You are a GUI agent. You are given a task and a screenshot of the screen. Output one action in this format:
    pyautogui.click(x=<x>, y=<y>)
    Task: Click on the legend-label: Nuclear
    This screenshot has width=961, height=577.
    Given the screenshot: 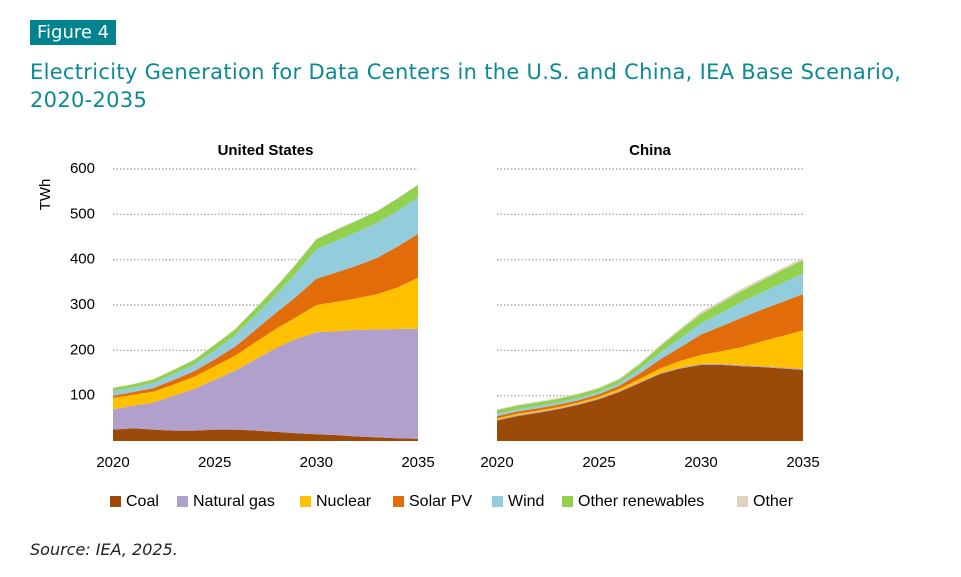 What is the action you would take?
    pyautogui.click(x=344, y=501)
    